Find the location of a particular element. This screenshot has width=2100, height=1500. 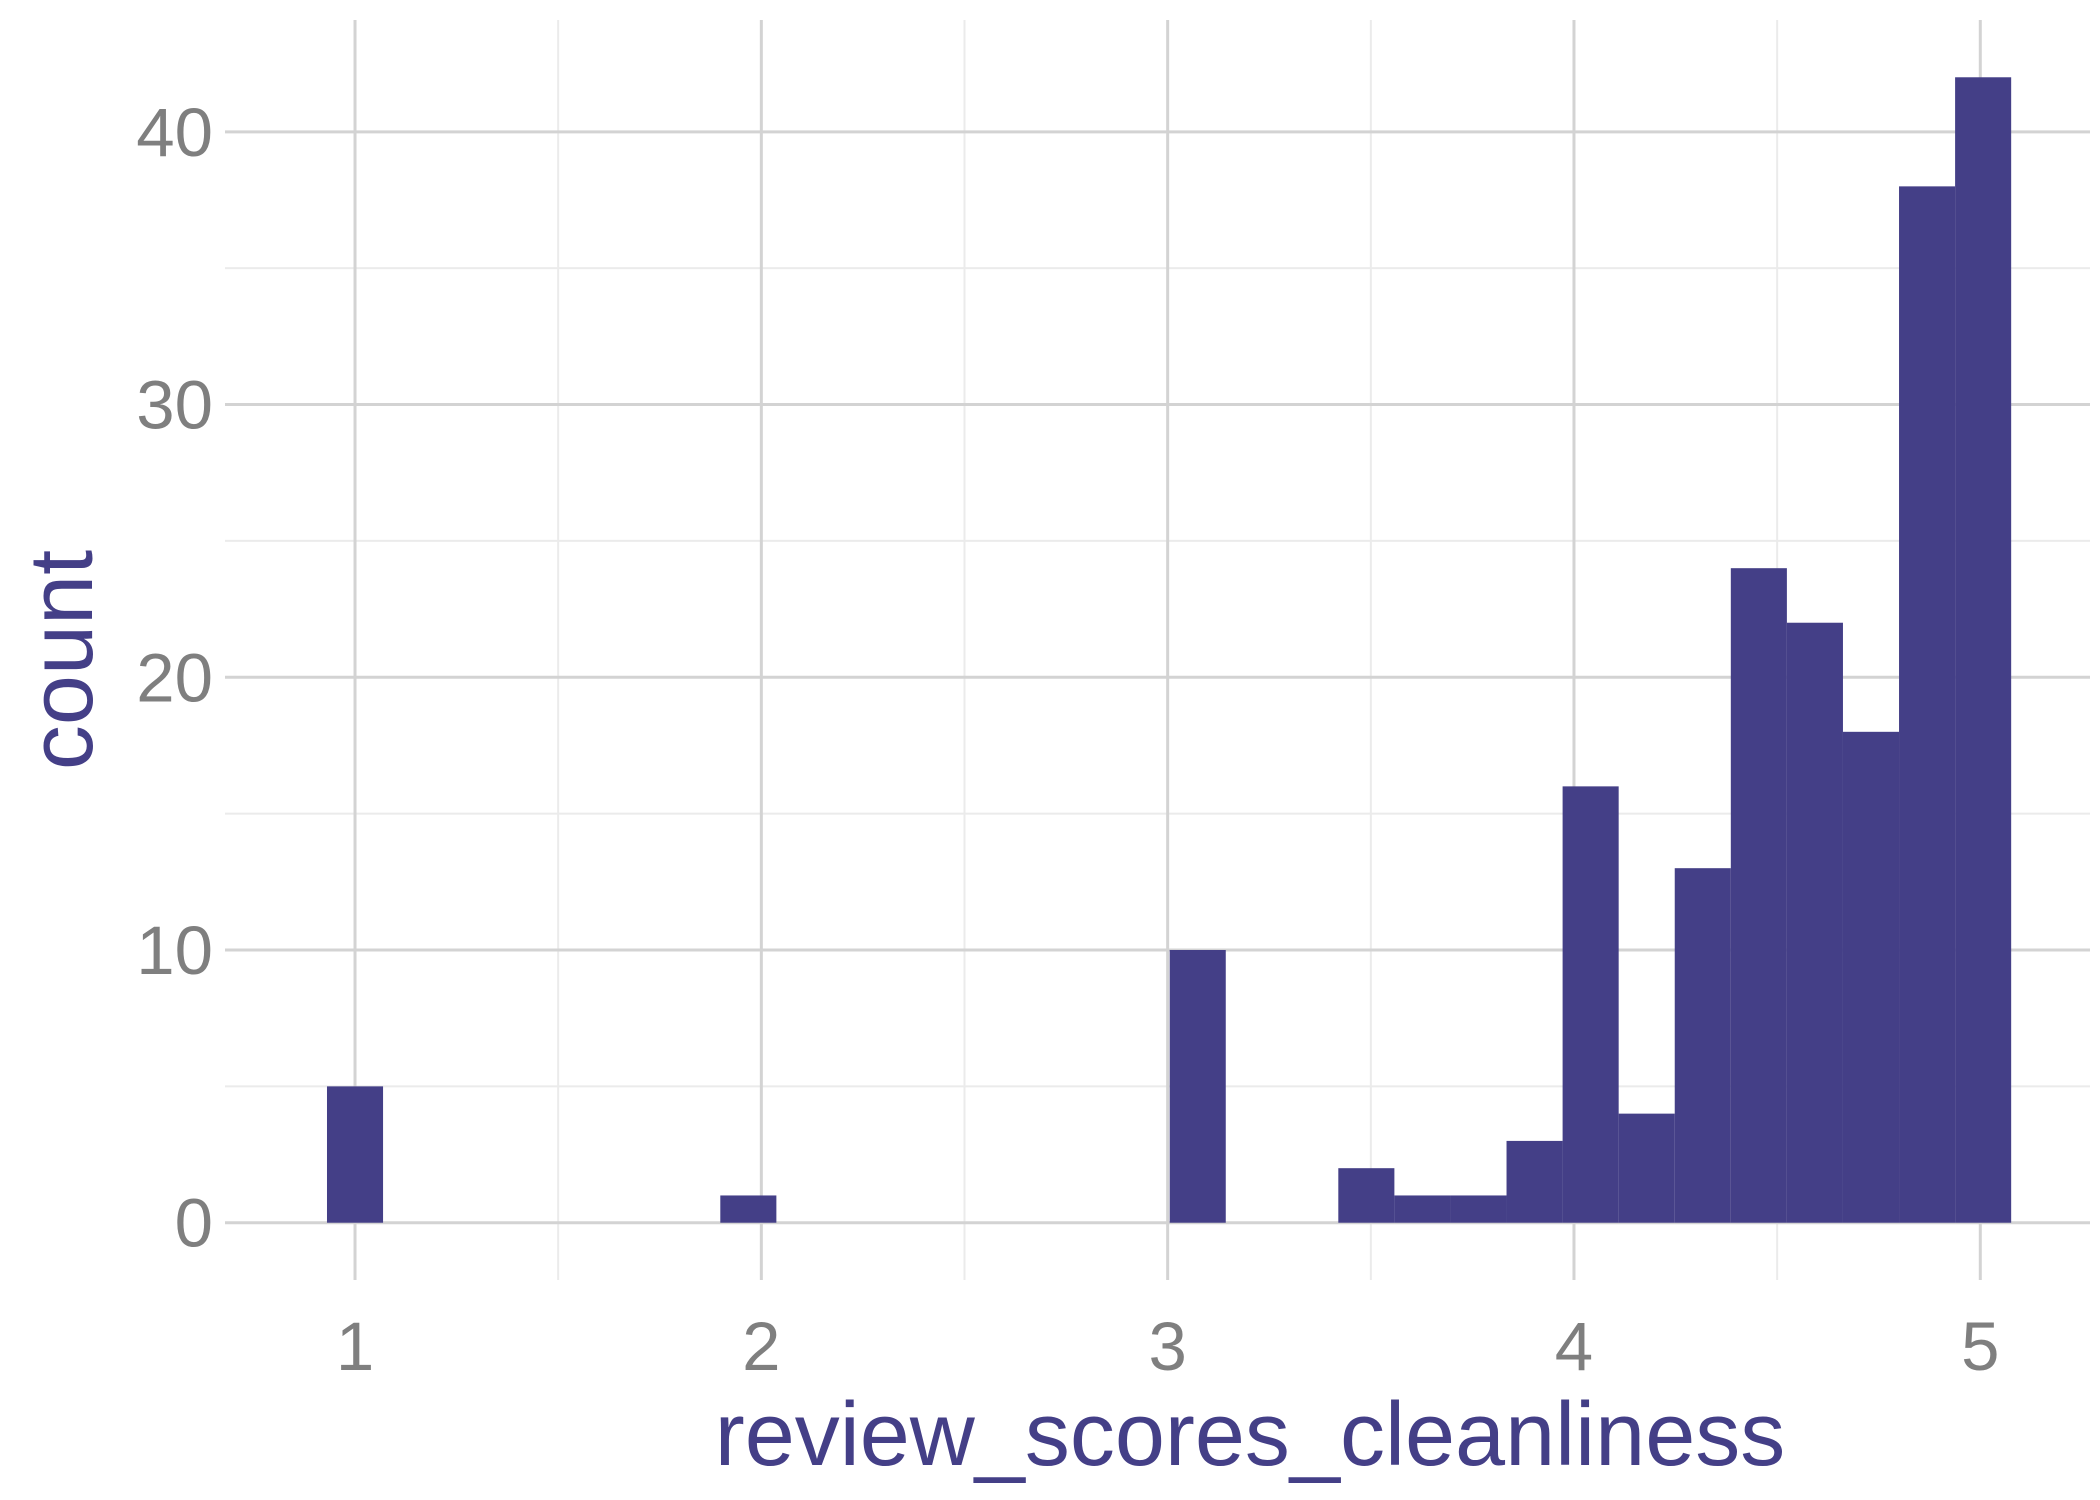

y-tick-label: 0 is located at coordinates (194, 1223).